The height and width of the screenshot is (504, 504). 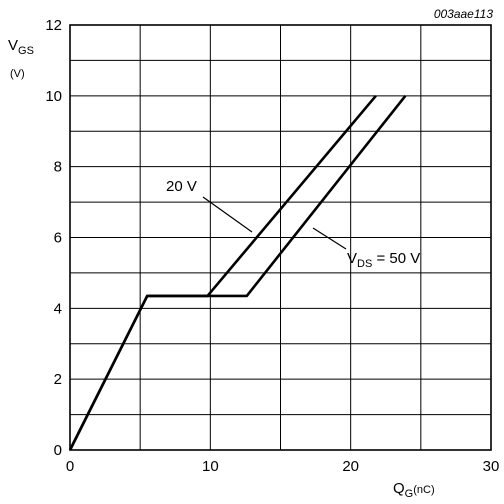 I want to click on svg-text: VDS = 50 V, so click(x=383, y=260).